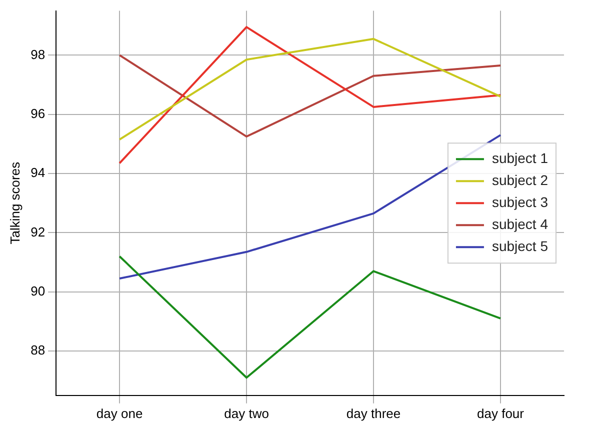 The width and height of the screenshot is (594, 427). What do you see at coordinates (38, 54) in the screenshot?
I see `y-tick-label: 98` at bounding box center [38, 54].